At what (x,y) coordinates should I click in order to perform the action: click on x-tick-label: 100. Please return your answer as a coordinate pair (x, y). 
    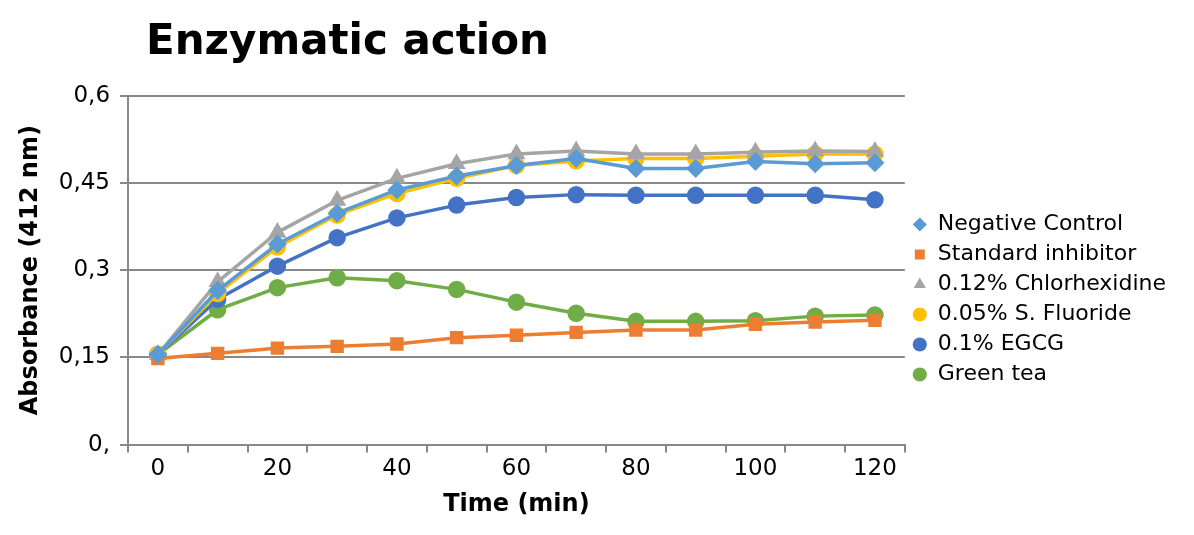
    Looking at the image, I should click on (755, 467).